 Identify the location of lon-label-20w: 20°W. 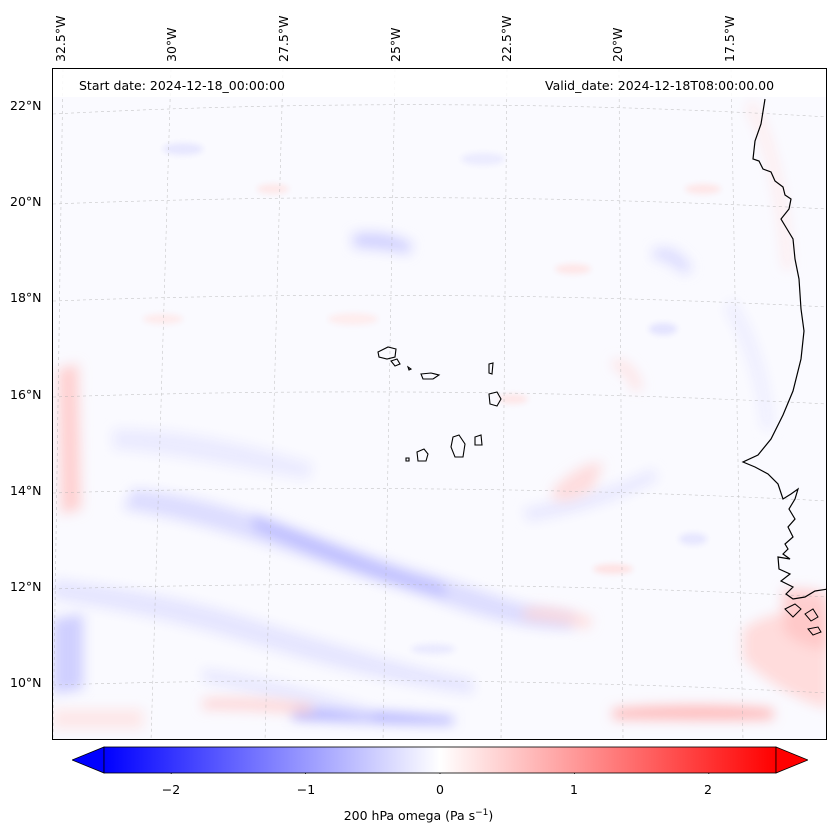
(617, 44).